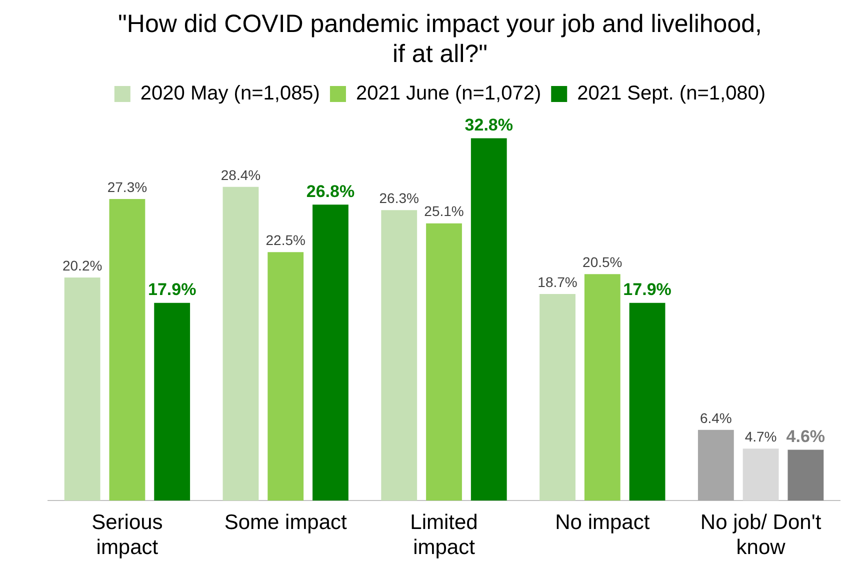 This screenshot has height=576, width=860. What do you see at coordinates (82, 265) in the screenshot?
I see `data-label: 20.2%` at bounding box center [82, 265].